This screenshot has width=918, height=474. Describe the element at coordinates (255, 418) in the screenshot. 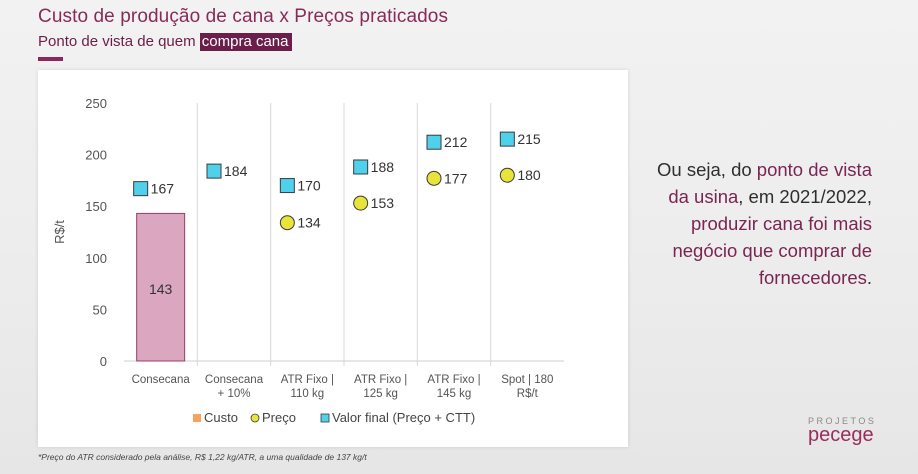

I see `legend-marker-preco` at that location.